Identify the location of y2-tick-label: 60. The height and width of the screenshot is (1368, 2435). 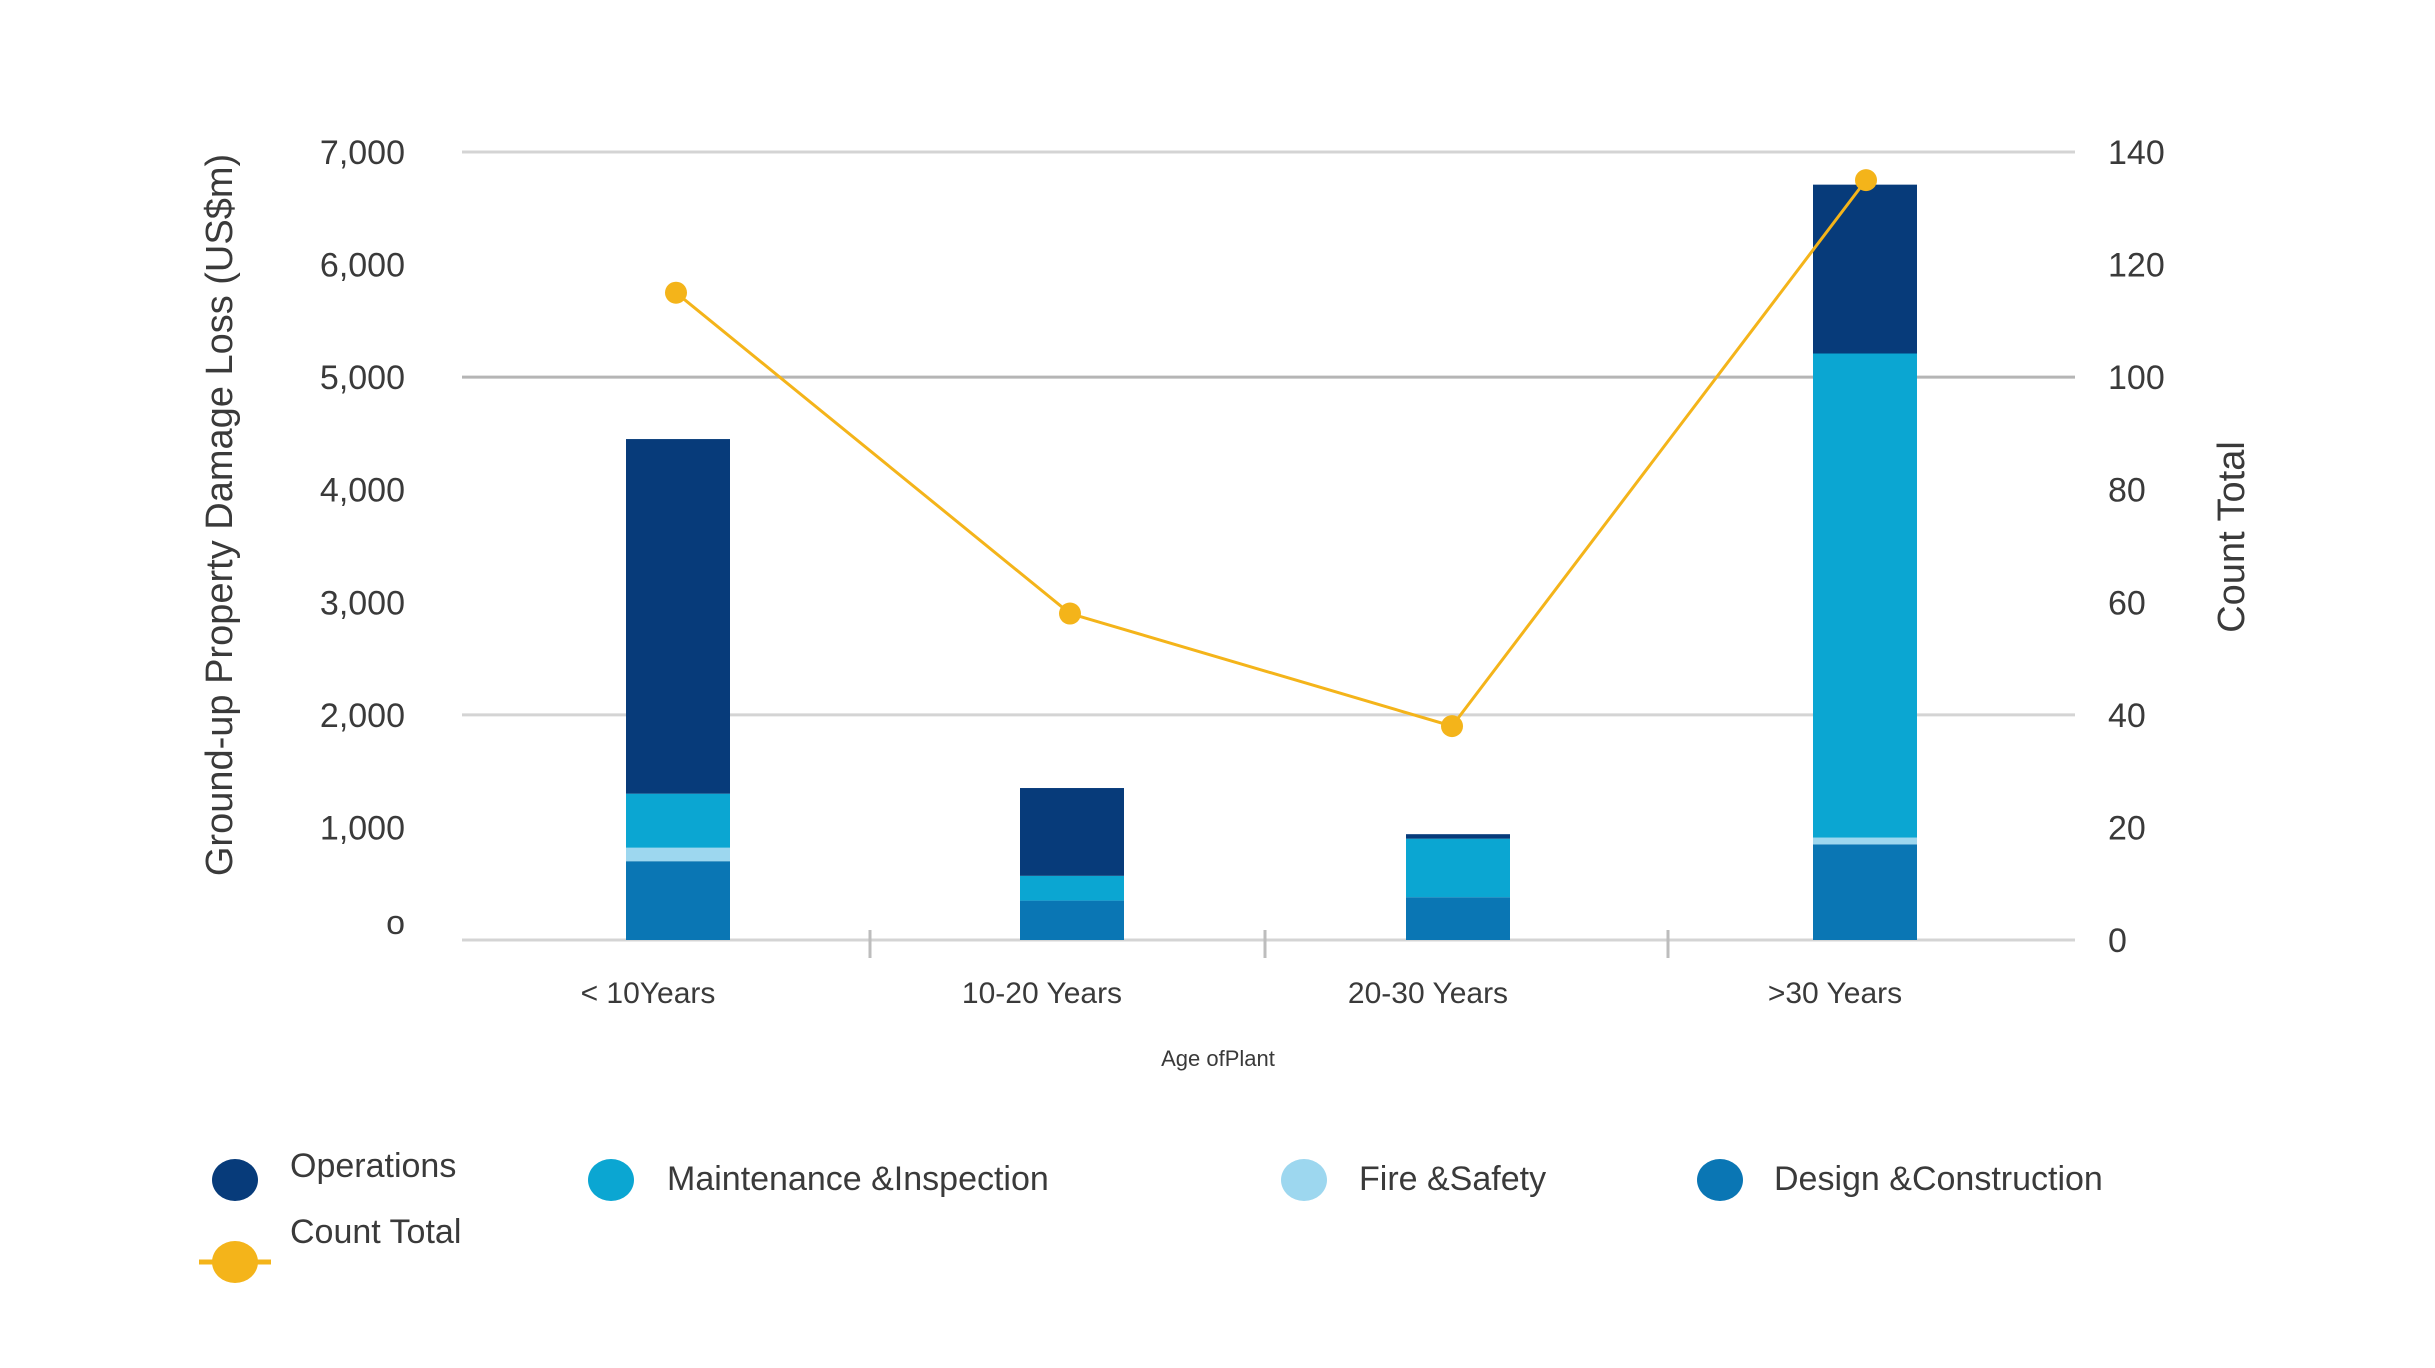
(2127, 603).